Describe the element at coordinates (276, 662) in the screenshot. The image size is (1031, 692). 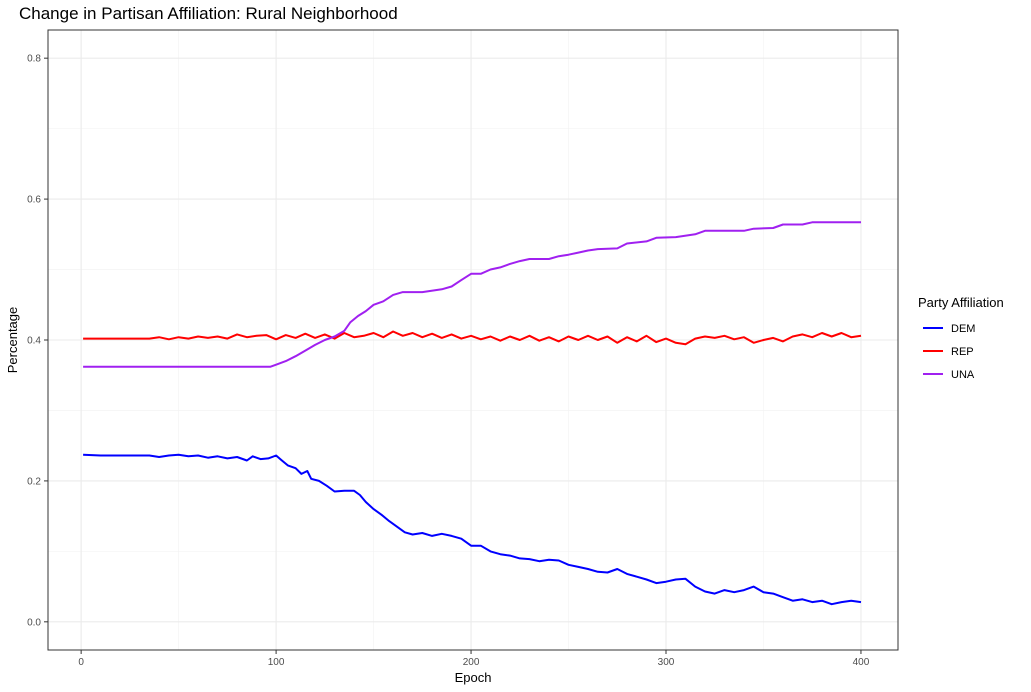
I see `x-tick-label: 100` at that location.